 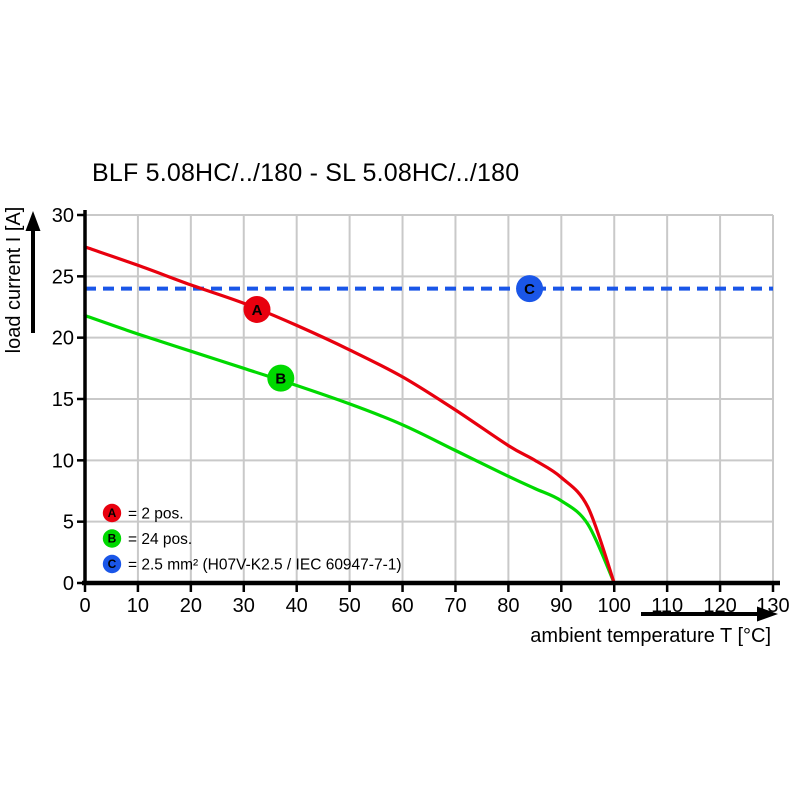 I want to click on legend-badge-letter: A, so click(x=112, y=513).